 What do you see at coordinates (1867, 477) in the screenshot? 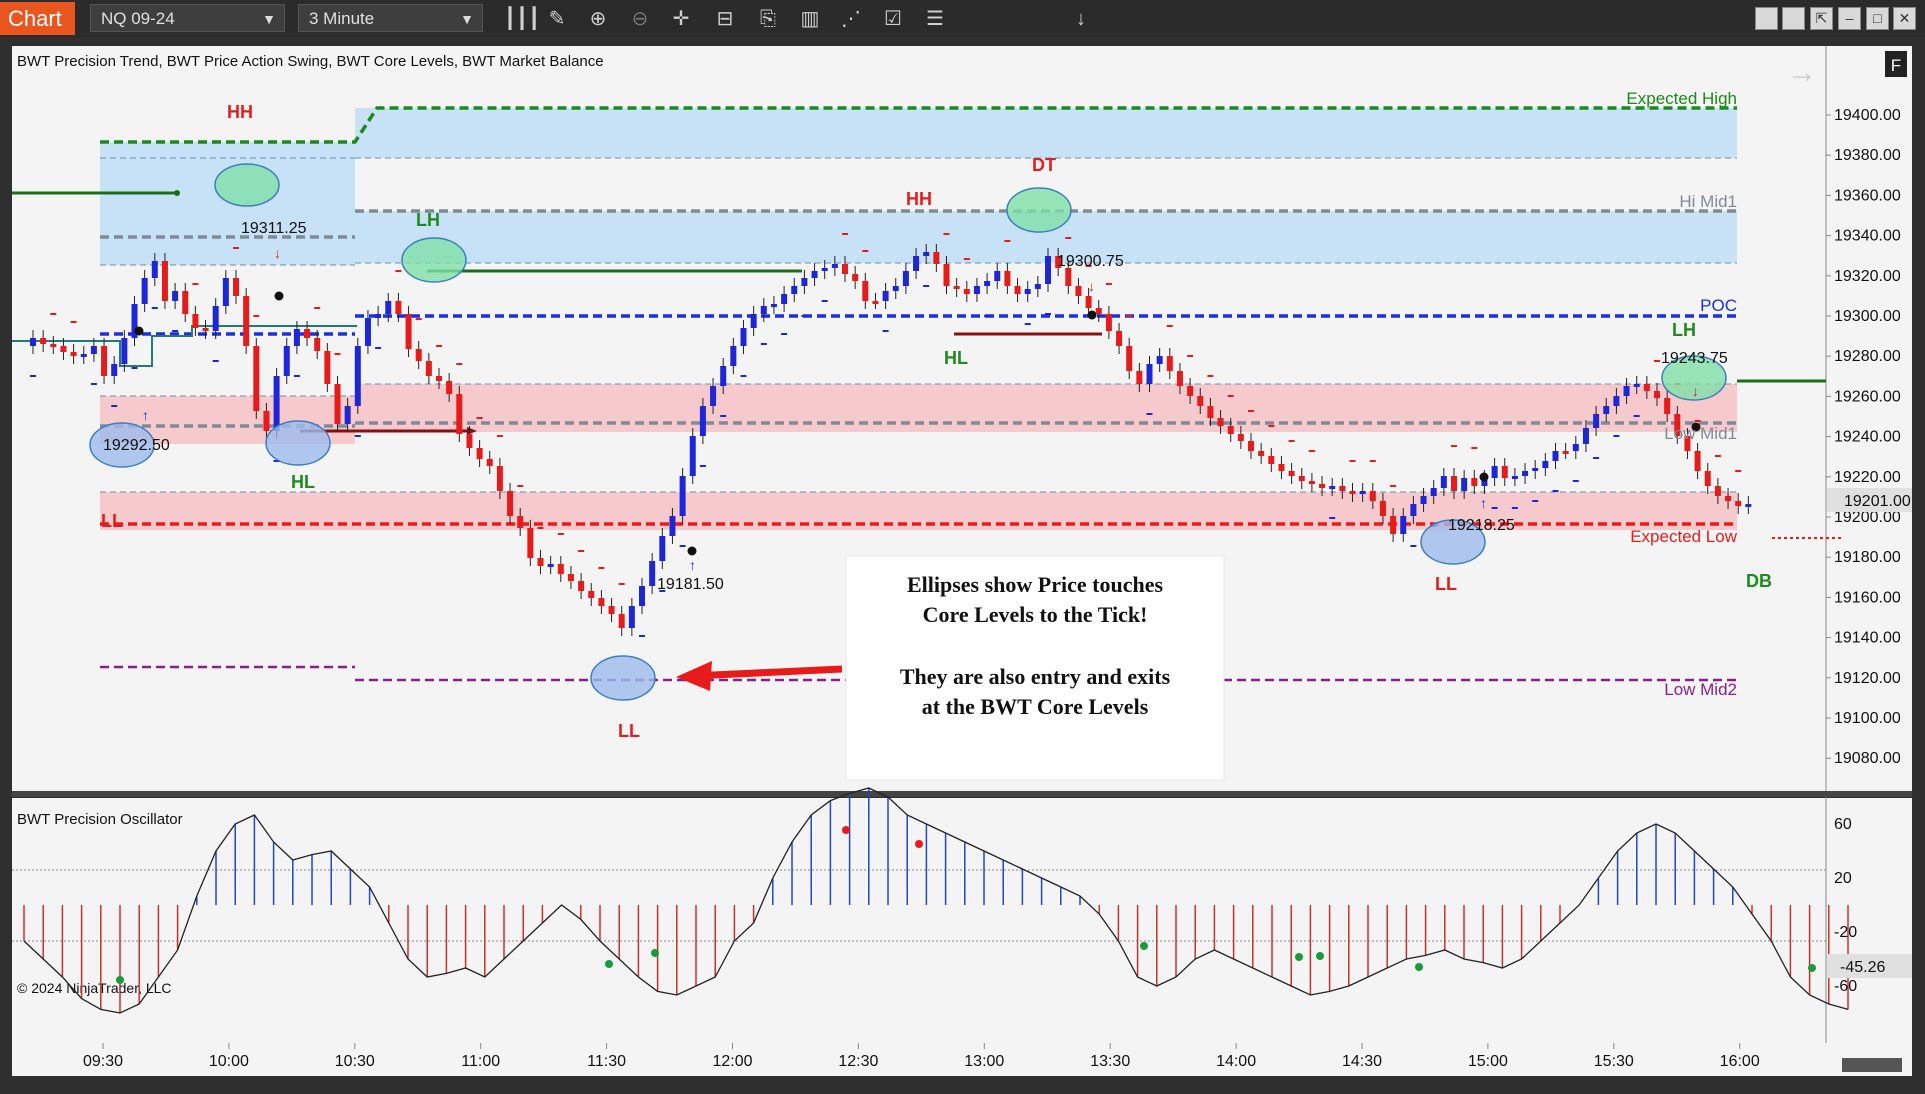
I see `price-tick: 19220.00` at bounding box center [1867, 477].